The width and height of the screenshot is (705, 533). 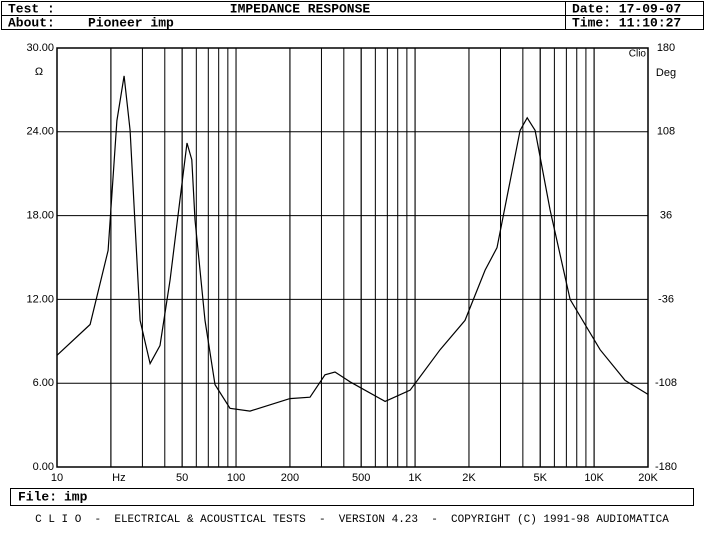 What do you see at coordinates (31, 8) in the screenshot?
I see `test-label: Test :` at bounding box center [31, 8].